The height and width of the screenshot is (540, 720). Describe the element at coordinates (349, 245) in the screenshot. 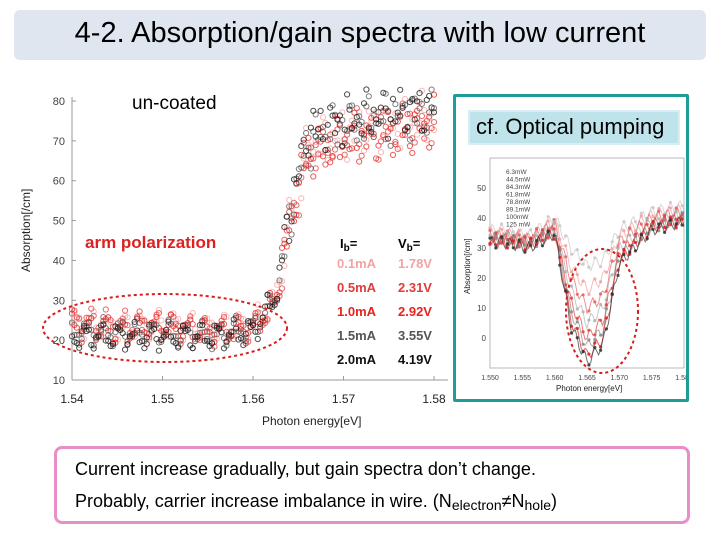

I see `svg-text: Ib=` at that location.